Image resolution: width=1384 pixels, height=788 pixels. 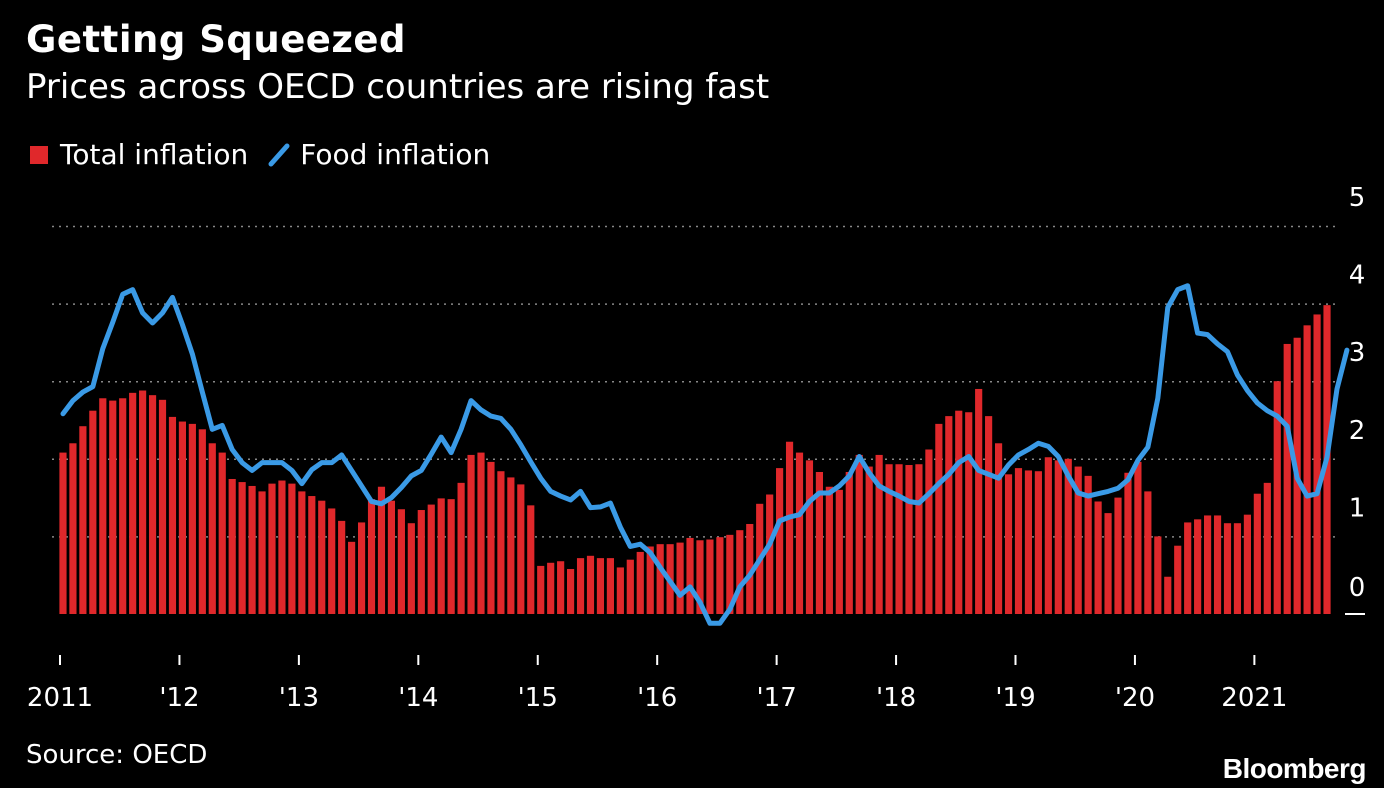 What do you see at coordinates (1355, 399) in the screenshot?
I see `y-axis-ticks: 0 1 2 3 4 5` at bounding box center [1355, 399].